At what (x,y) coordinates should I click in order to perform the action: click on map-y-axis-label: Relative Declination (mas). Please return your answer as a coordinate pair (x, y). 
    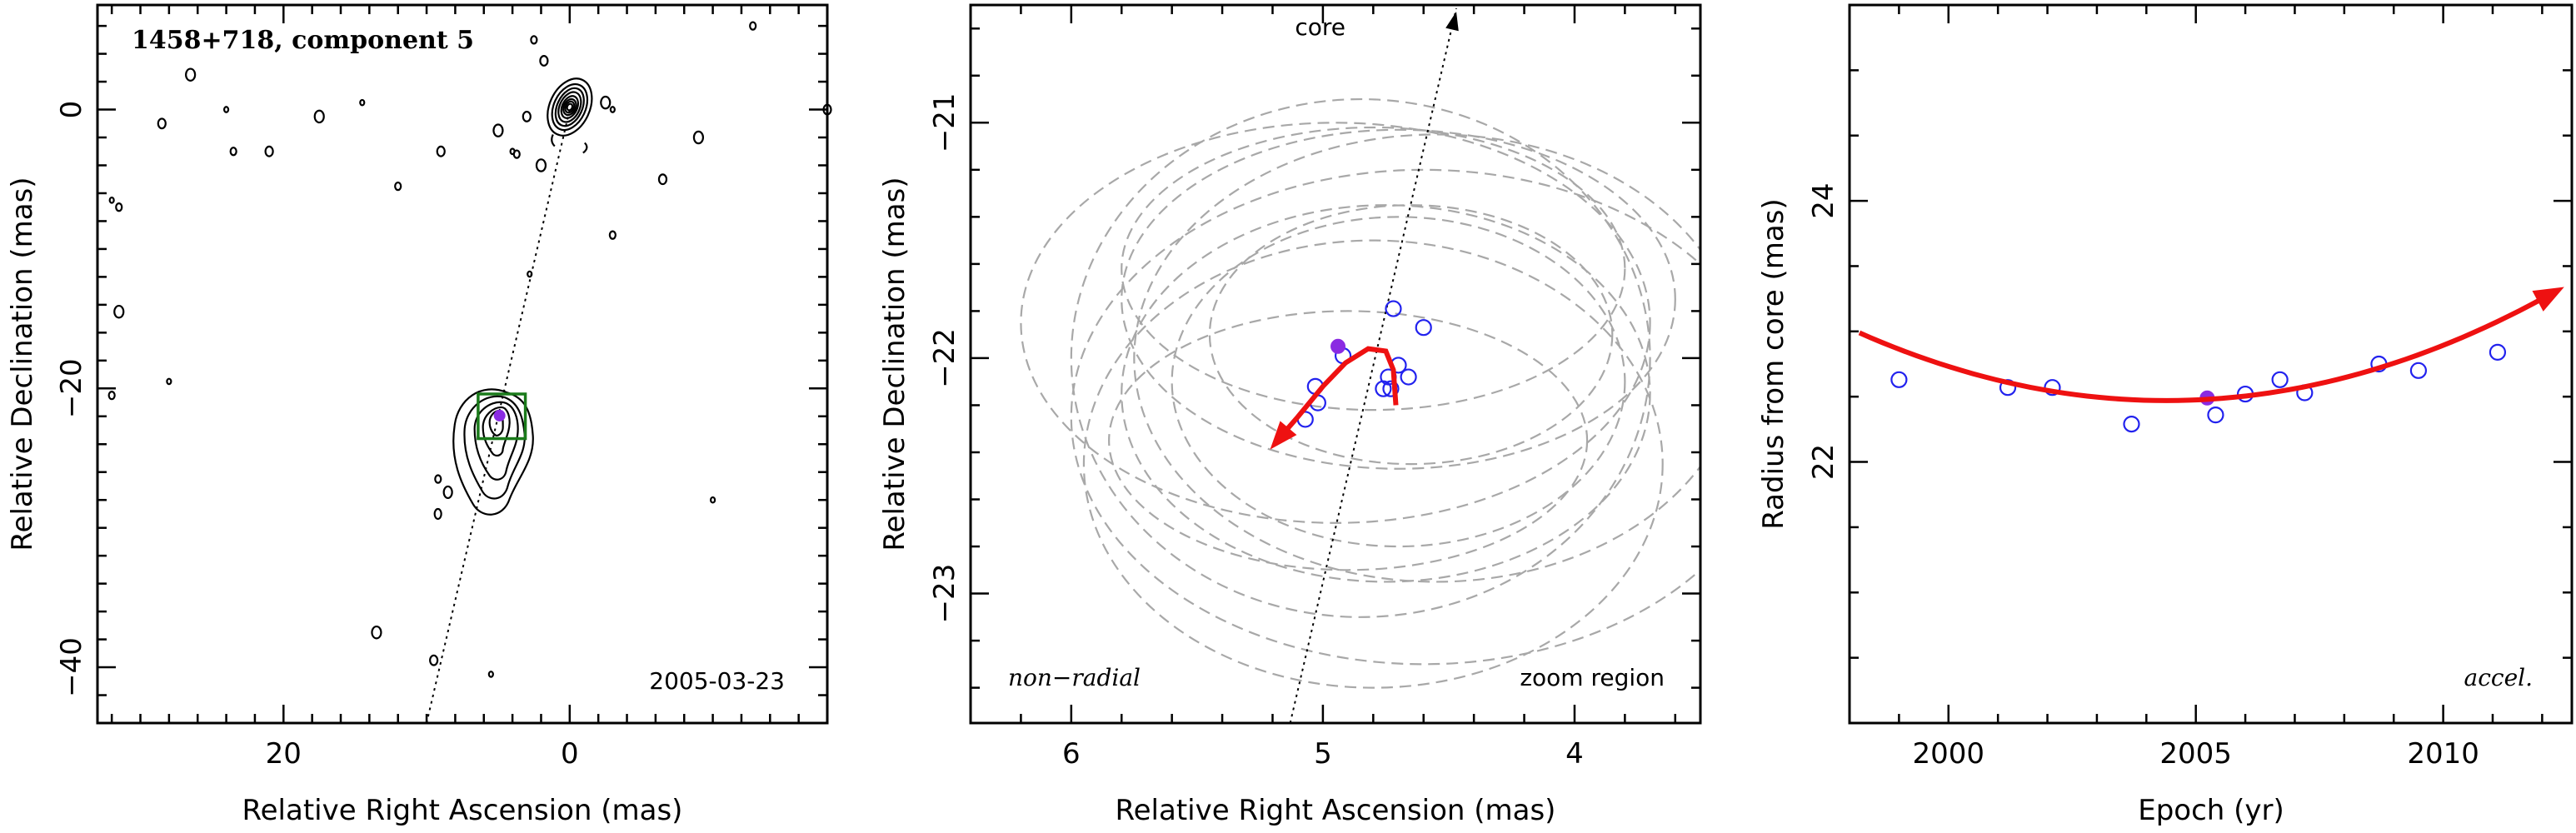
    Looking at the image, I should click on (22, 364).